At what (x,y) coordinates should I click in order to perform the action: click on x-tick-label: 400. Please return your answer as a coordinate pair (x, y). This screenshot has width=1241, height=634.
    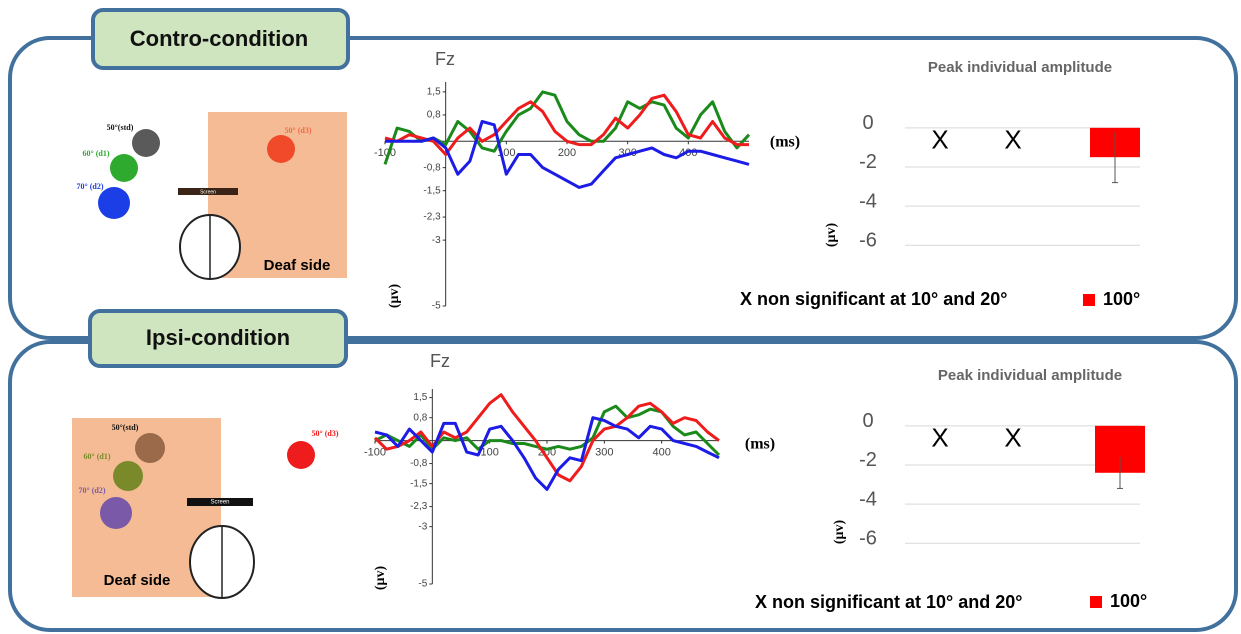
    Looking at the image, I should click on (661, 453).